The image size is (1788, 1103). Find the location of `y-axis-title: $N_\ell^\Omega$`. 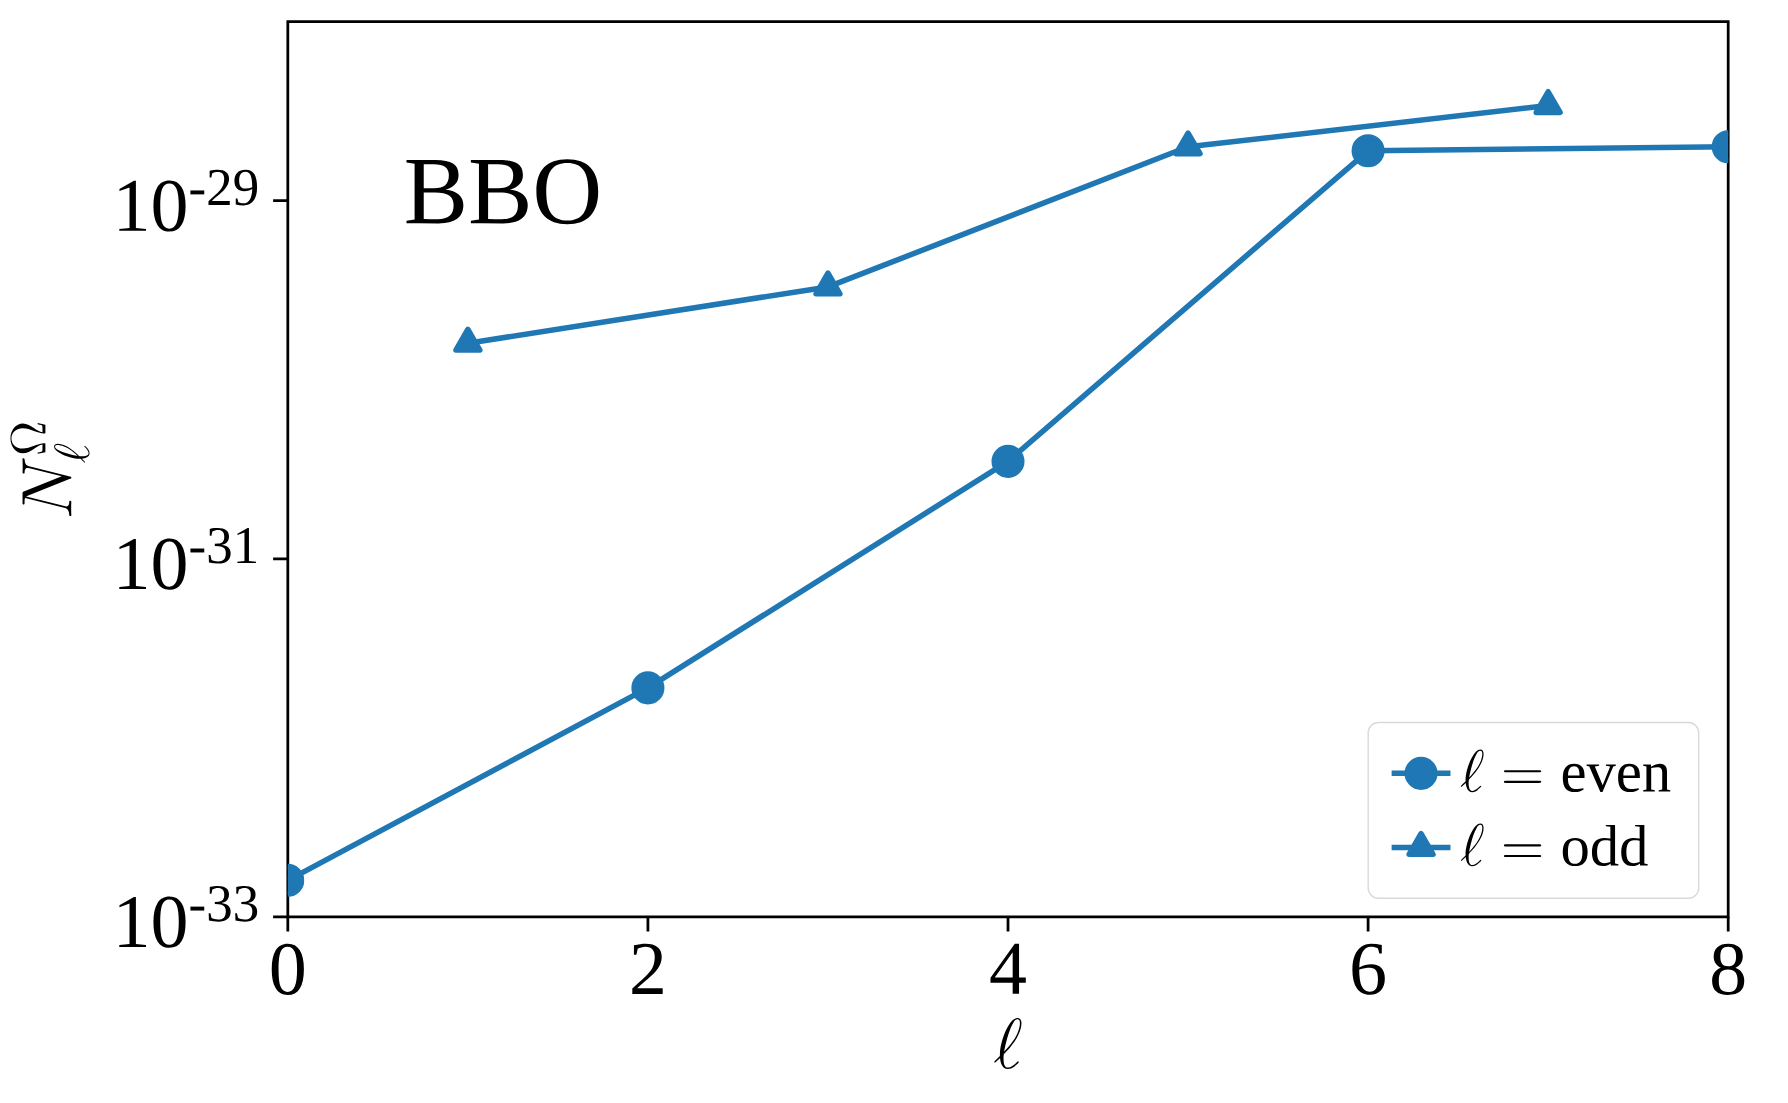

y-axis-title: $N_\ell^\Omega$ is located at coordinates (50, 470).